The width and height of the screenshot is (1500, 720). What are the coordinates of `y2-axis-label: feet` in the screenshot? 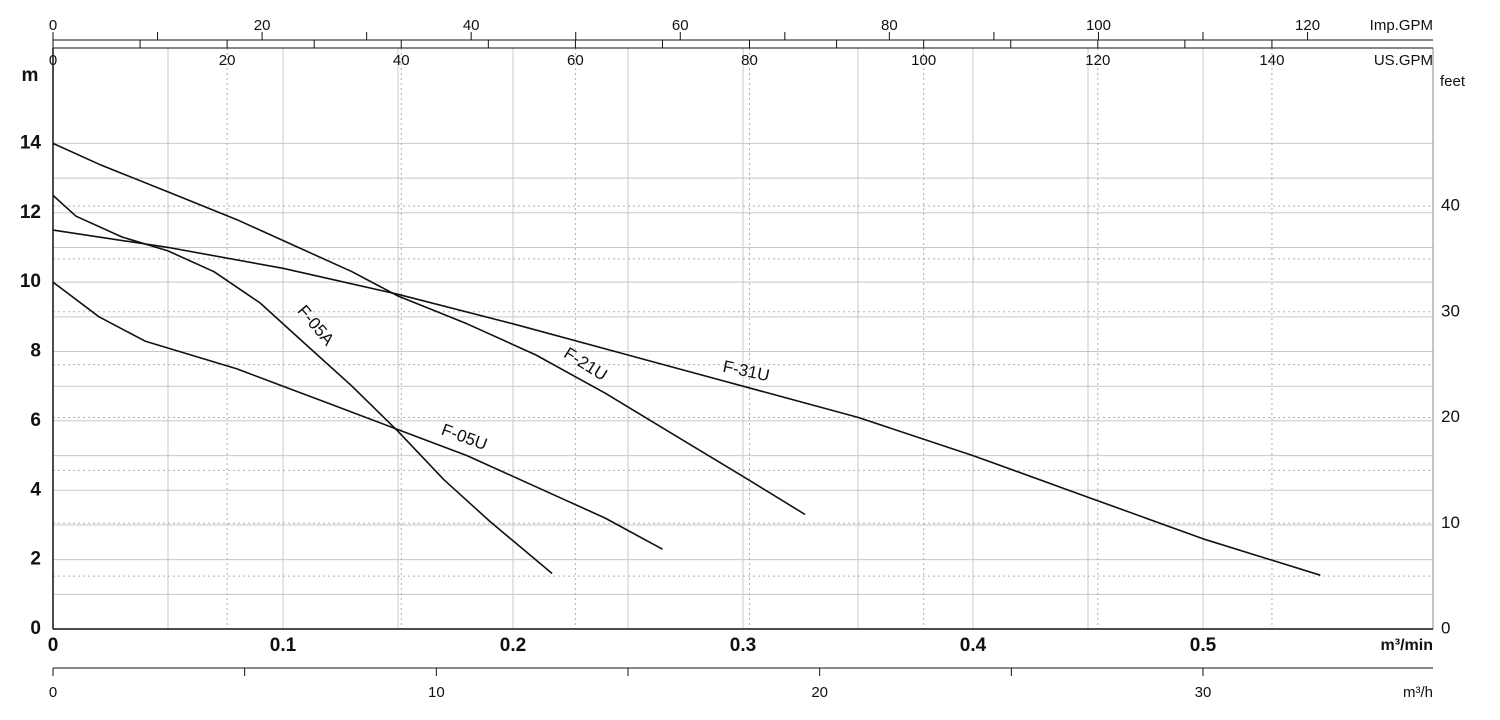 It's located at (1453, 81).